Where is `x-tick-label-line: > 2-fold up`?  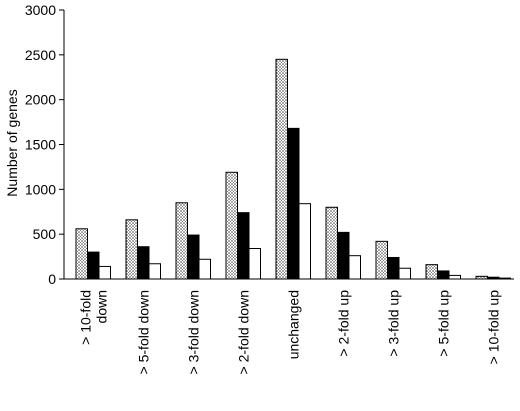 x-tick-label-line: > 2-fold up is located at coordinates (343, 323).